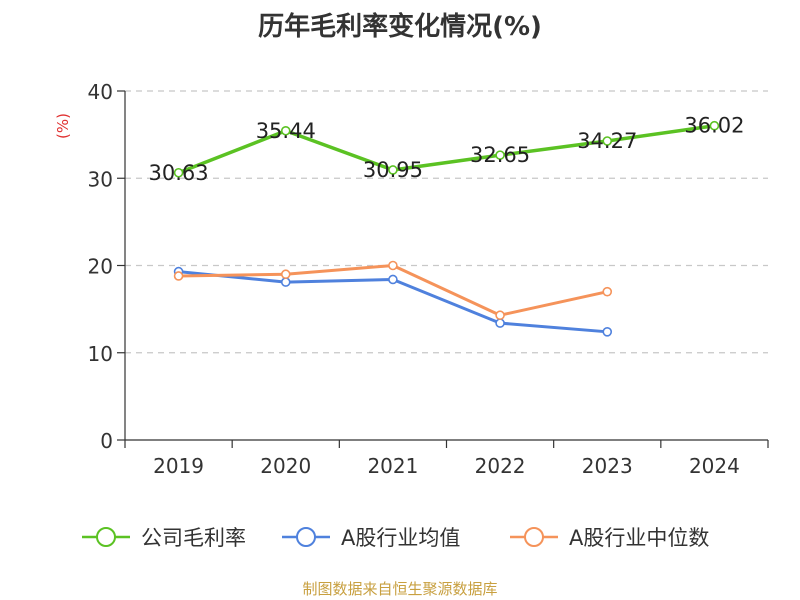 The height and width of the screenshot is (600, 800). I want to click on data-label: 30.95, so click(393, 170).